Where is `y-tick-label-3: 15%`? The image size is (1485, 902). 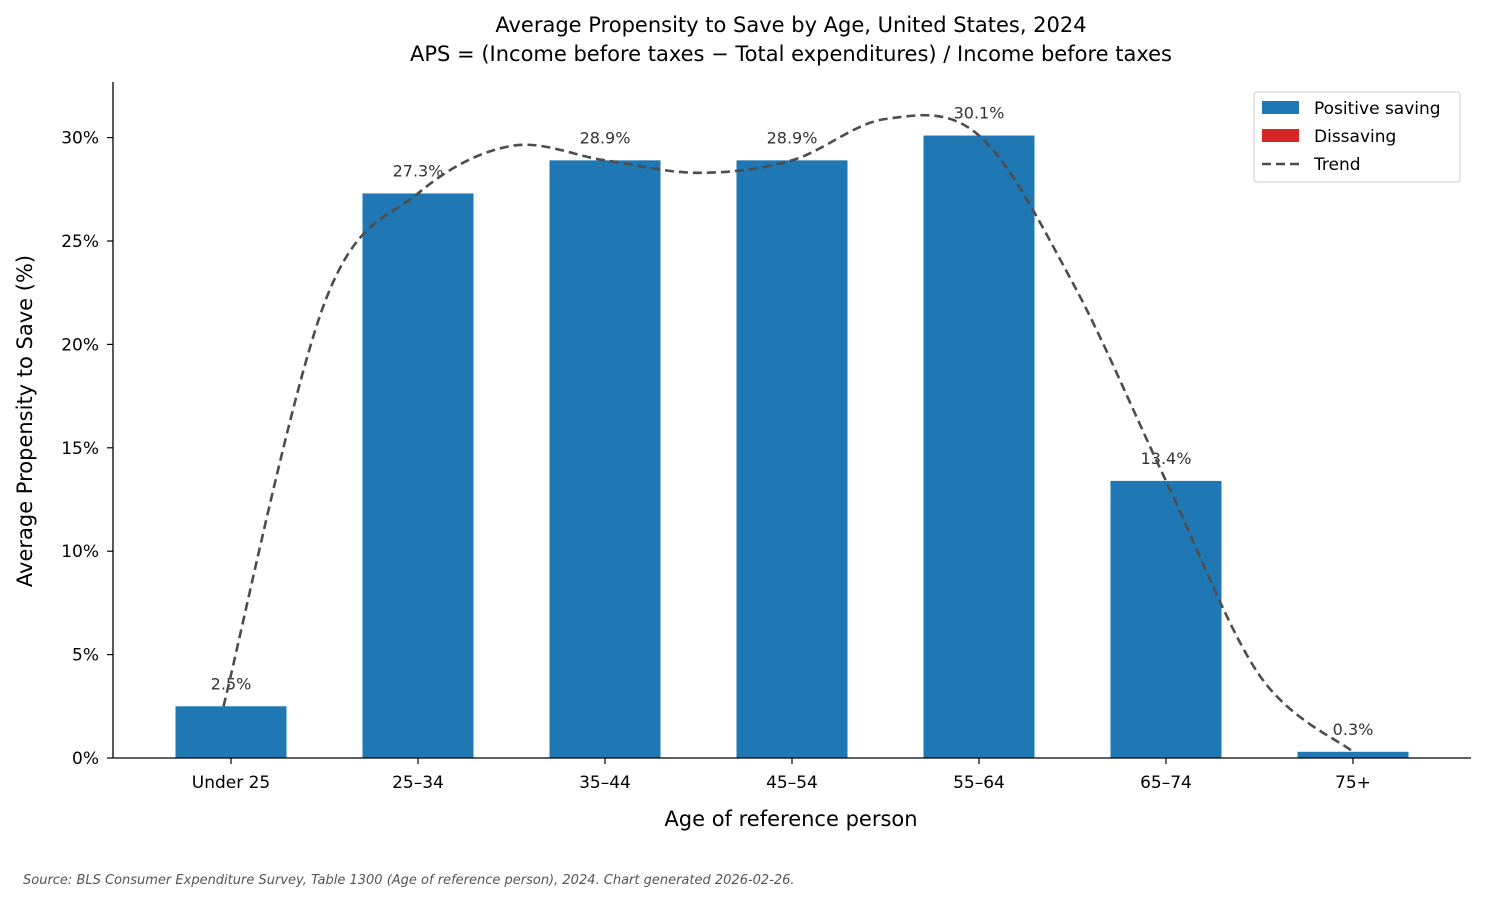 y-tick-label-3: 15% is located at coordinates (80, 449).